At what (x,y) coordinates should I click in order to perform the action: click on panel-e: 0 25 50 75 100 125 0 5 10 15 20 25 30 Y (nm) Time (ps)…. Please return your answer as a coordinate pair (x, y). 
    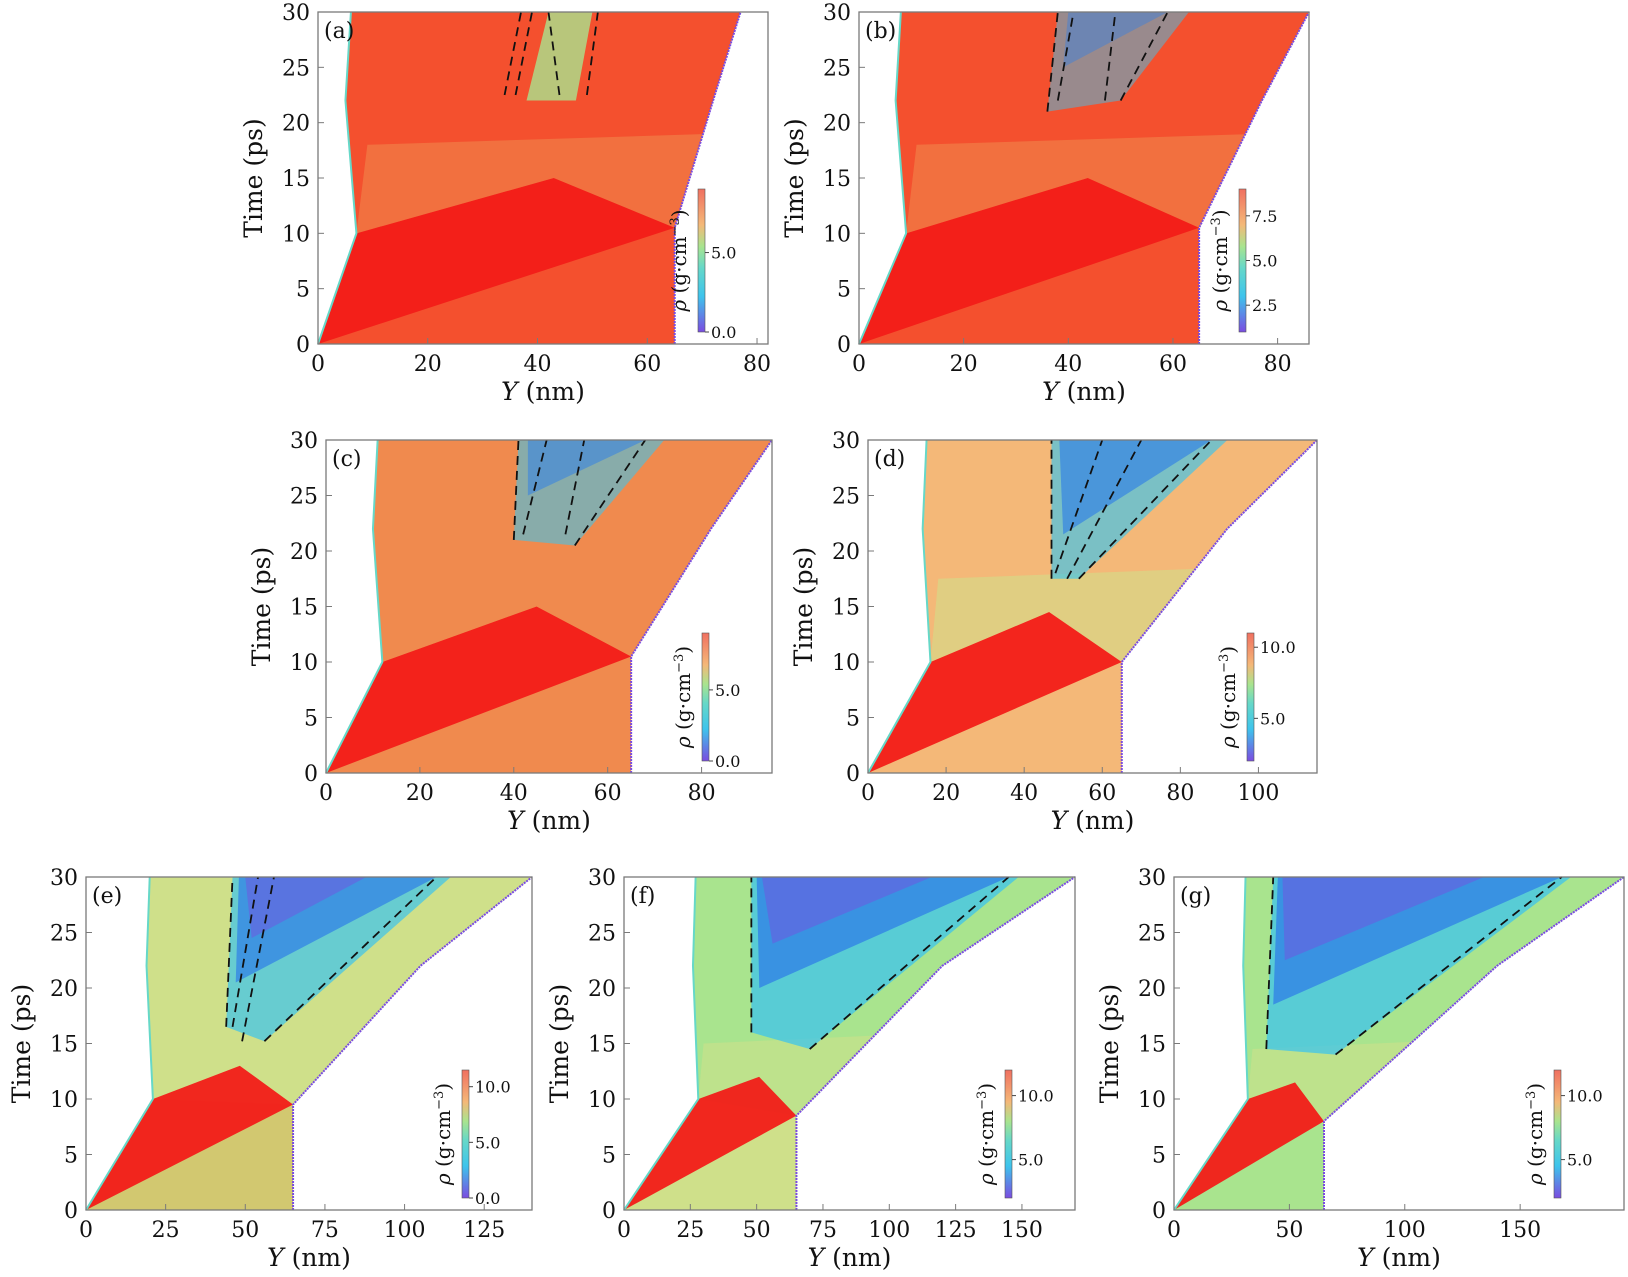
    Looking at the image, I should click on (270, 1069).